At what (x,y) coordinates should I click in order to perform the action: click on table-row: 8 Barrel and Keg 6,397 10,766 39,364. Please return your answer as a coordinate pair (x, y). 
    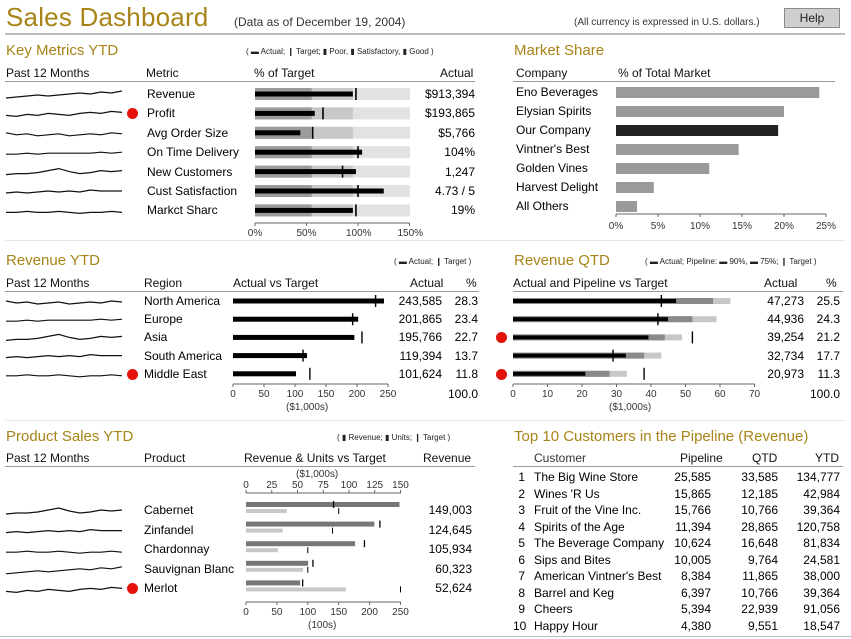
    Looking at the image, I should click on (678, 594).